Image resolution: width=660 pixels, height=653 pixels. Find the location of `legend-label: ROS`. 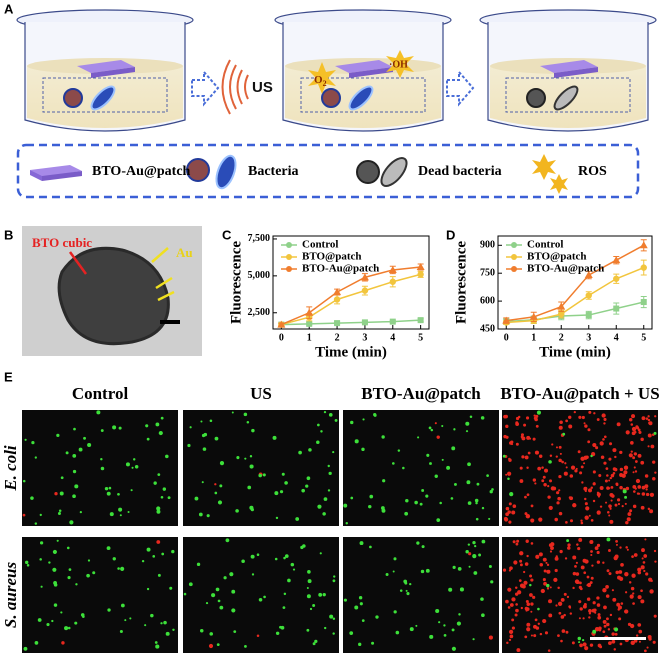

legend-label: ROS is located at coordinates (592, 171).